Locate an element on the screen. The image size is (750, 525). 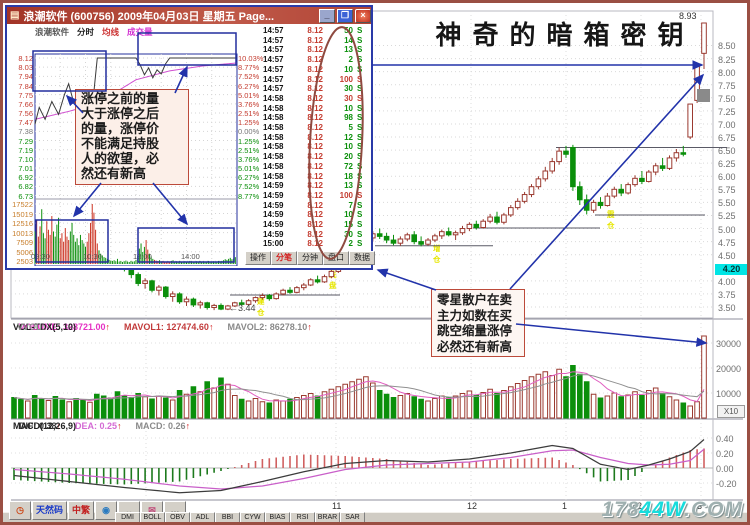
tick-row: 14:57 8.12 100 S is located at coordinates (315, 80).